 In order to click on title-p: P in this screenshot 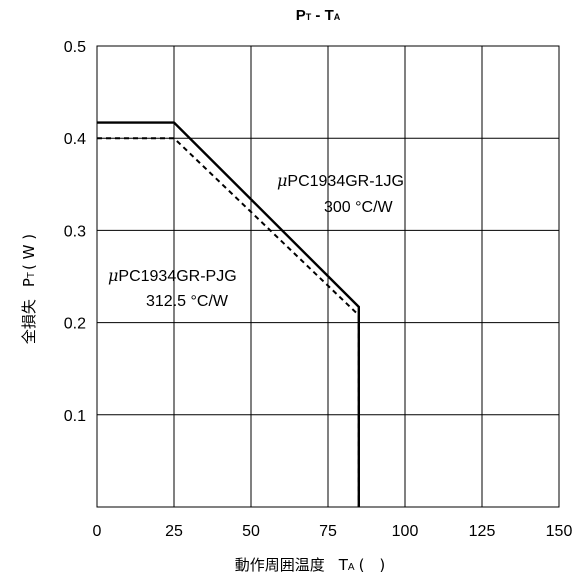, I will do `click(301, 15)`.